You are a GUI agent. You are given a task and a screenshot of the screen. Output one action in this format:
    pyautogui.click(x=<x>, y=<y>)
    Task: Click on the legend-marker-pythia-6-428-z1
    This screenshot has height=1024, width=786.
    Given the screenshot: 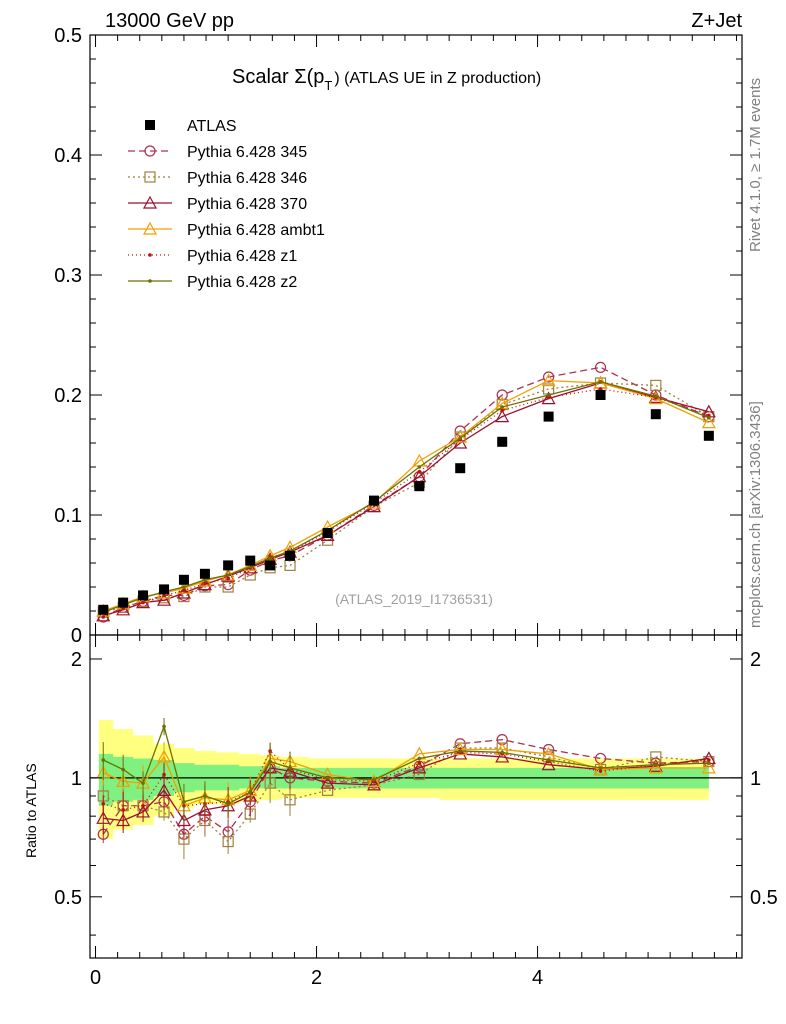 What is the action you would take?
    pyautogui.click(x=150, y=255)
    